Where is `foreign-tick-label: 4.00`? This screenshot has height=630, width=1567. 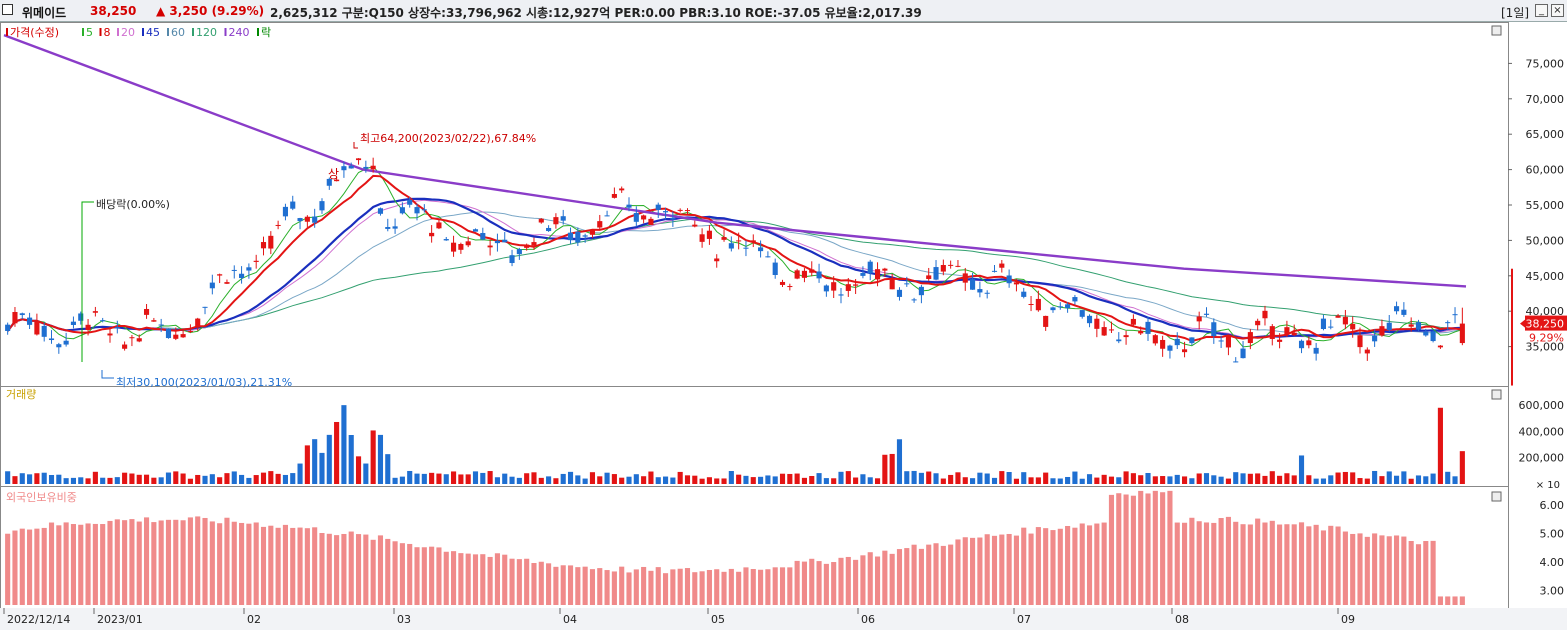 foreign-tick-label: 4.00 is located at coordinates (1552, 562).